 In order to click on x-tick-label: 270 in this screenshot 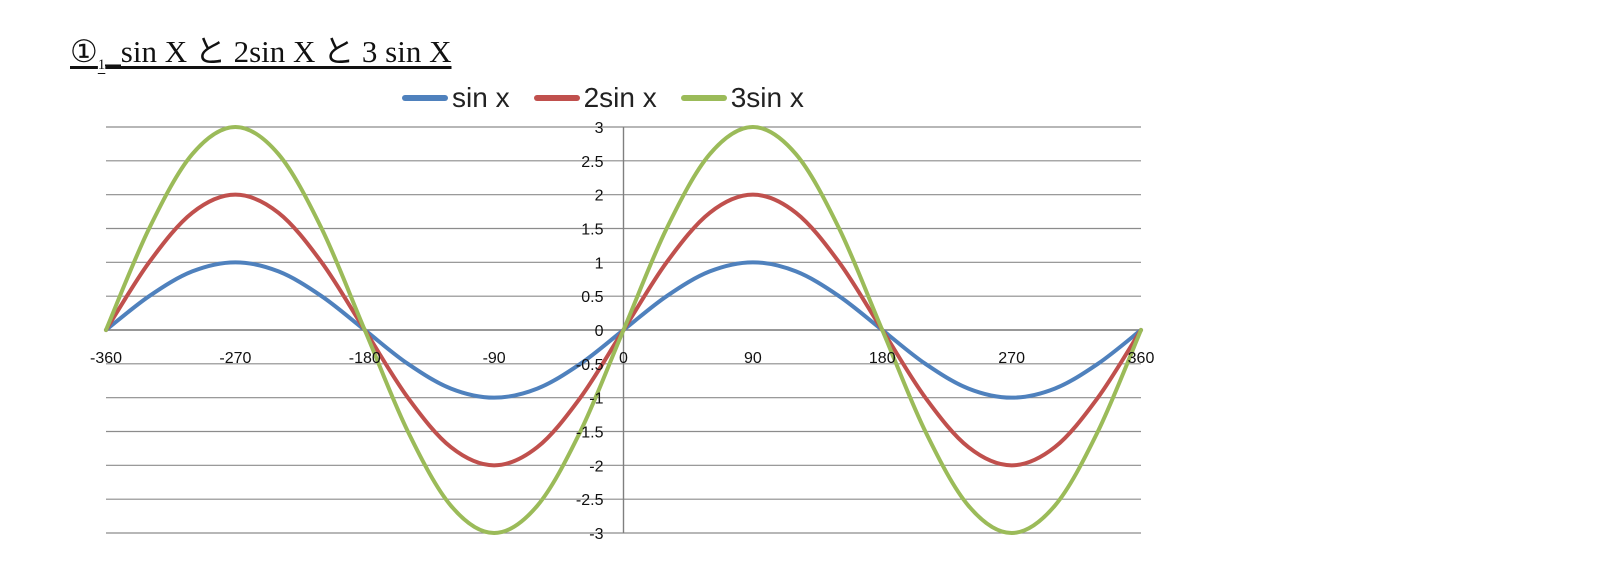, I will do `click(1011, 358)`.